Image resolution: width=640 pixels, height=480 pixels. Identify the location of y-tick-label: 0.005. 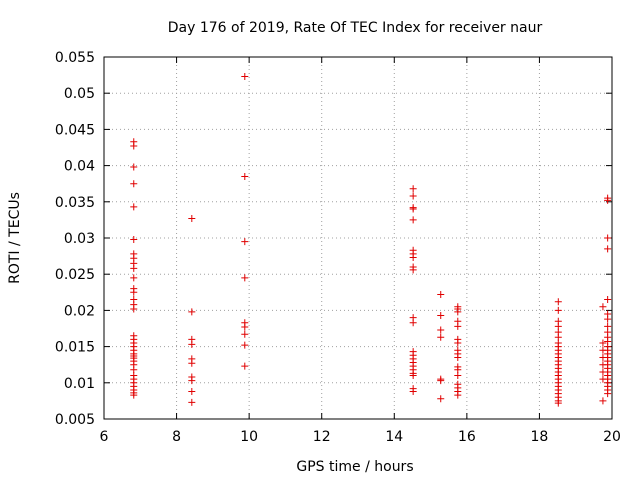
(75, 420).